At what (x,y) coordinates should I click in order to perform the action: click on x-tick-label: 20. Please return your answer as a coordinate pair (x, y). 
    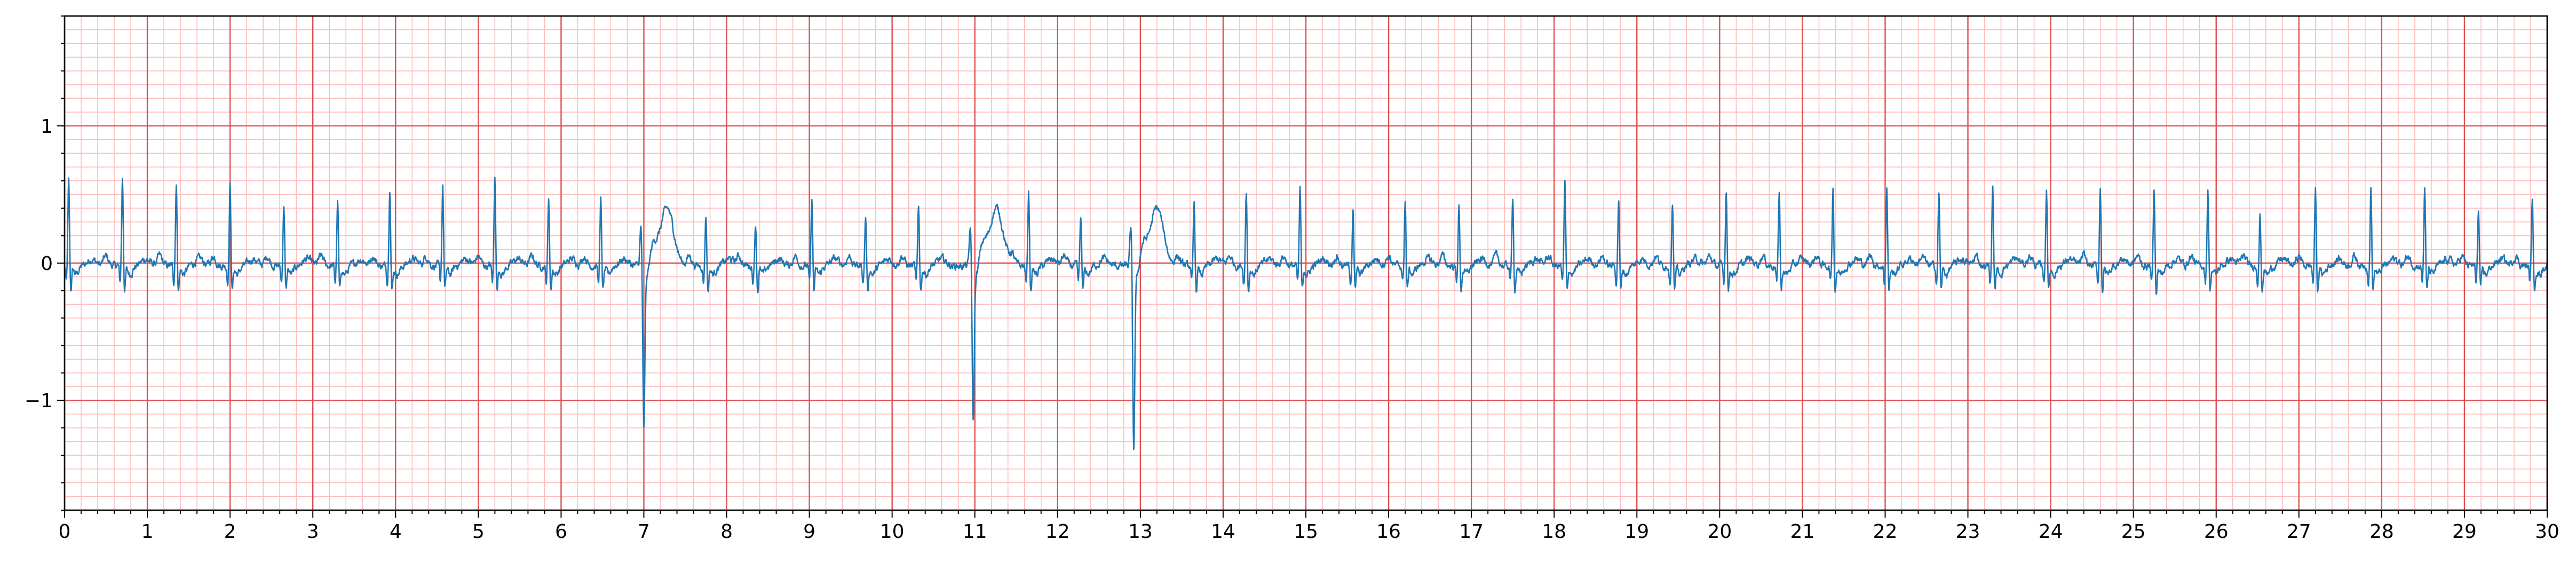
    Looking at the image, I should click on (1719, 532).